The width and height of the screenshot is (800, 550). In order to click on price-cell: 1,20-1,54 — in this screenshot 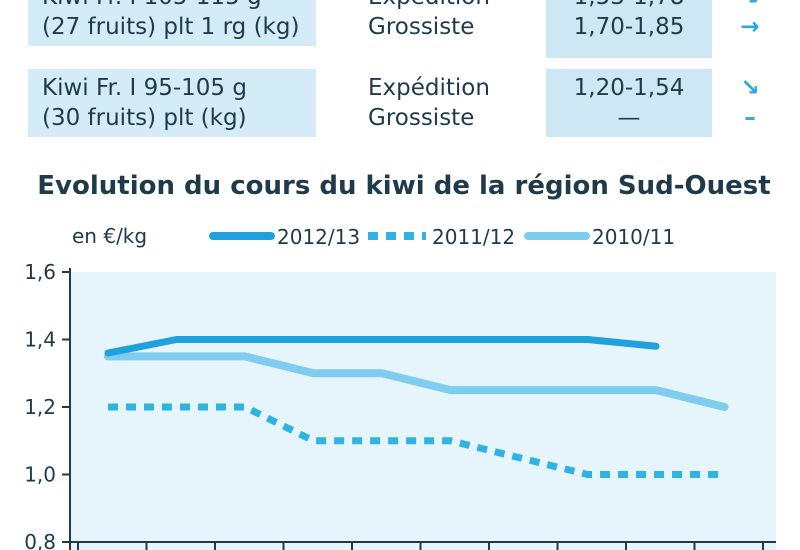, I will do `click(629, 103)`.